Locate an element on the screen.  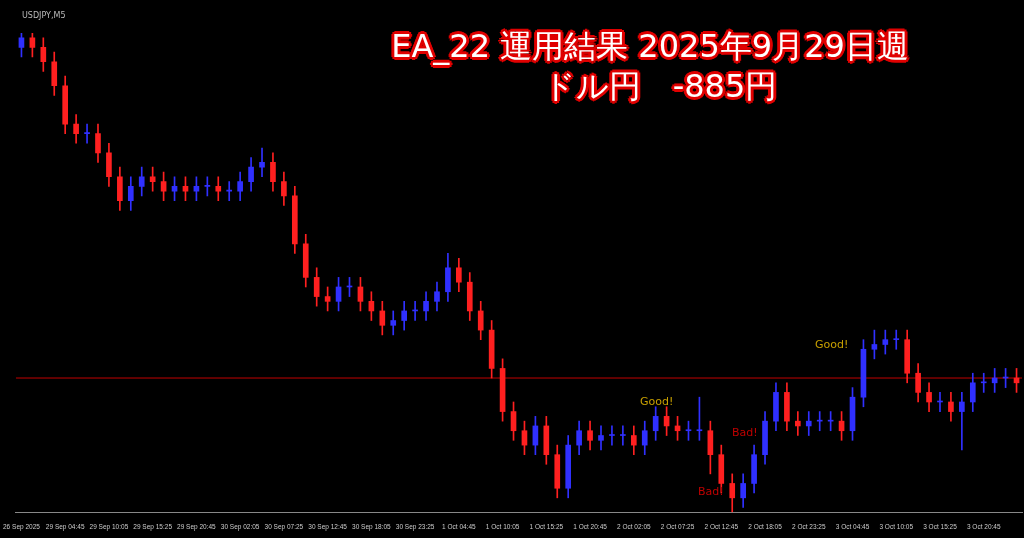
text: USDJPY,M5 is located at coordinates (44, 16).